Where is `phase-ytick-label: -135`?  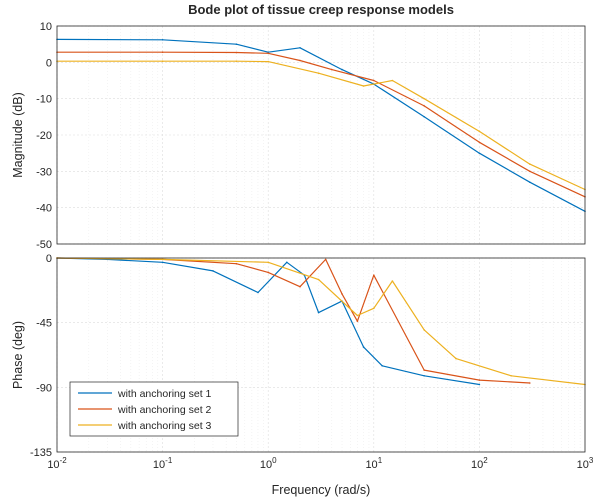
phase-ytick-label: -135 is located at coordinates (41, 453).